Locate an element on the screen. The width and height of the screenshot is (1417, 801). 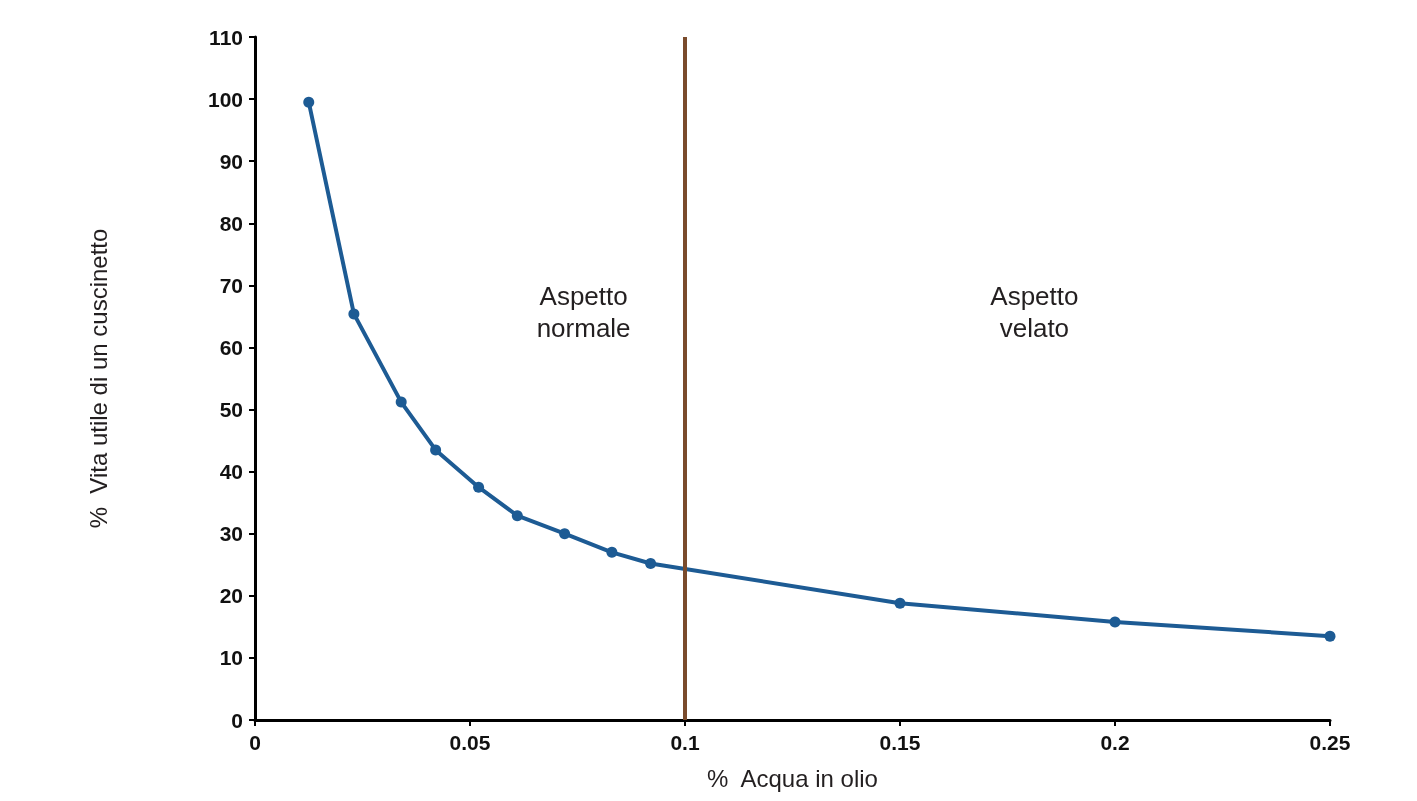
y-tick-label: 60 is located at coordinates (231, 347).